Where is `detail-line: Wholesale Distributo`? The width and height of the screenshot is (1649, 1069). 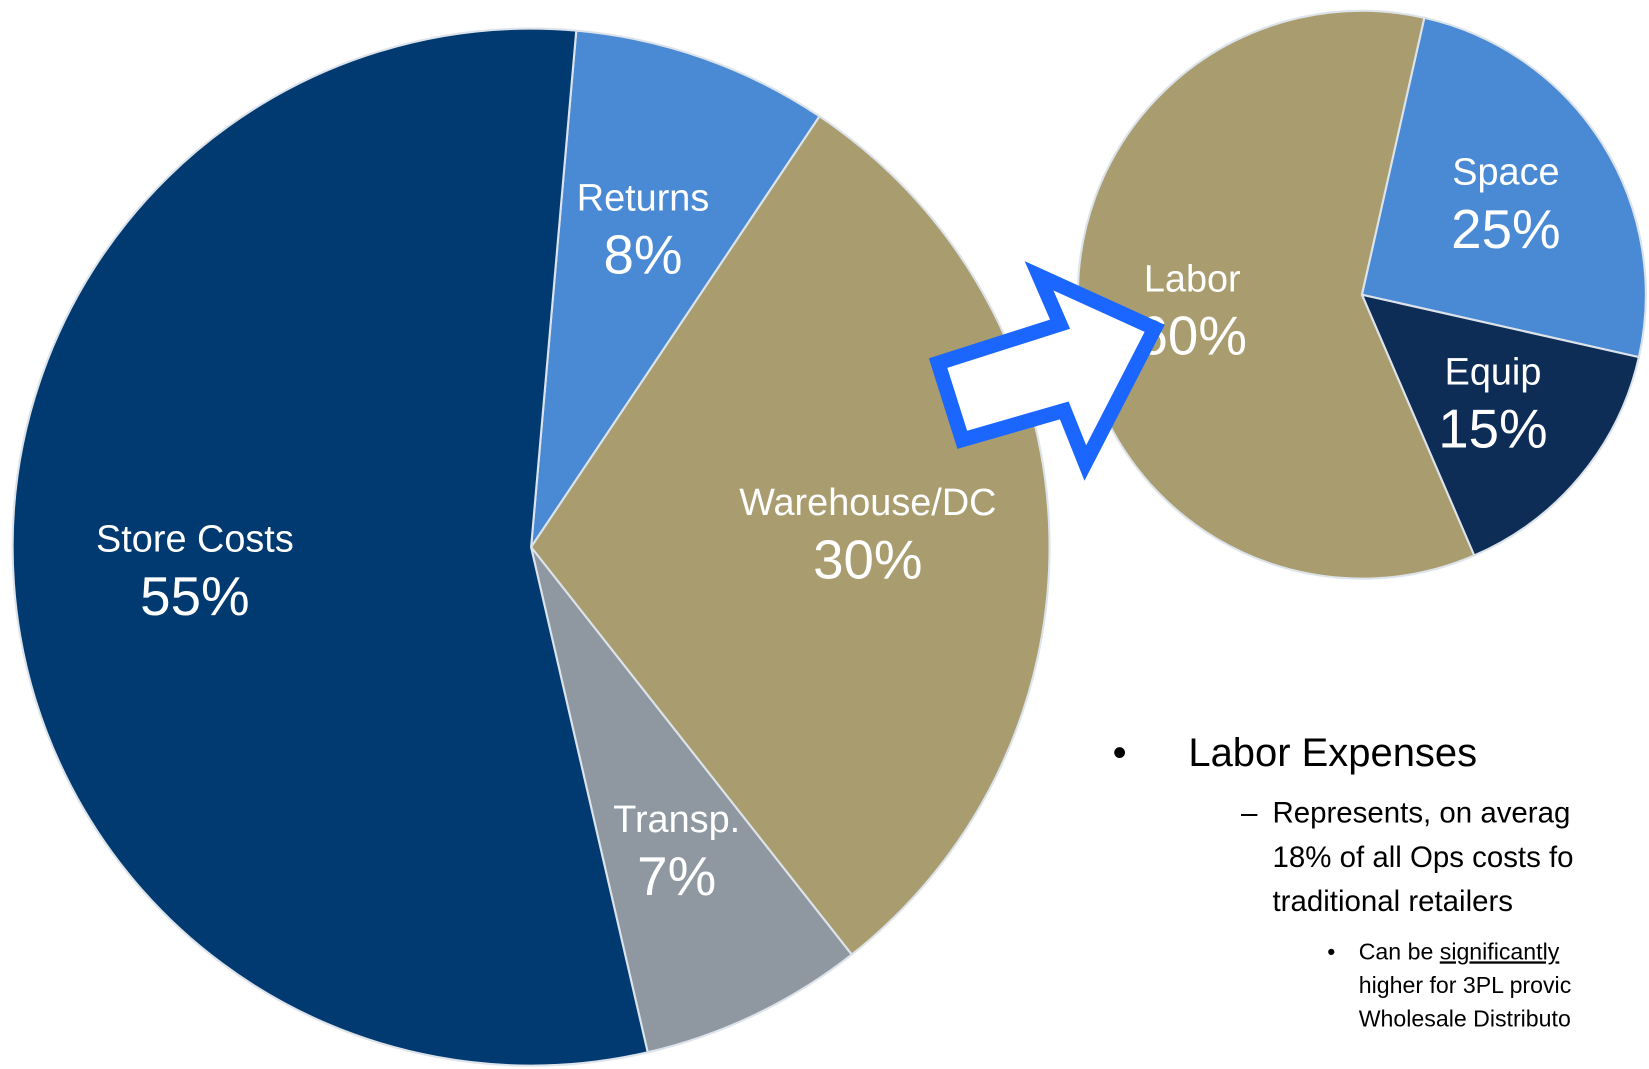 detail-line: Wholesale Distributo is located at coordinates (1465, 1019).